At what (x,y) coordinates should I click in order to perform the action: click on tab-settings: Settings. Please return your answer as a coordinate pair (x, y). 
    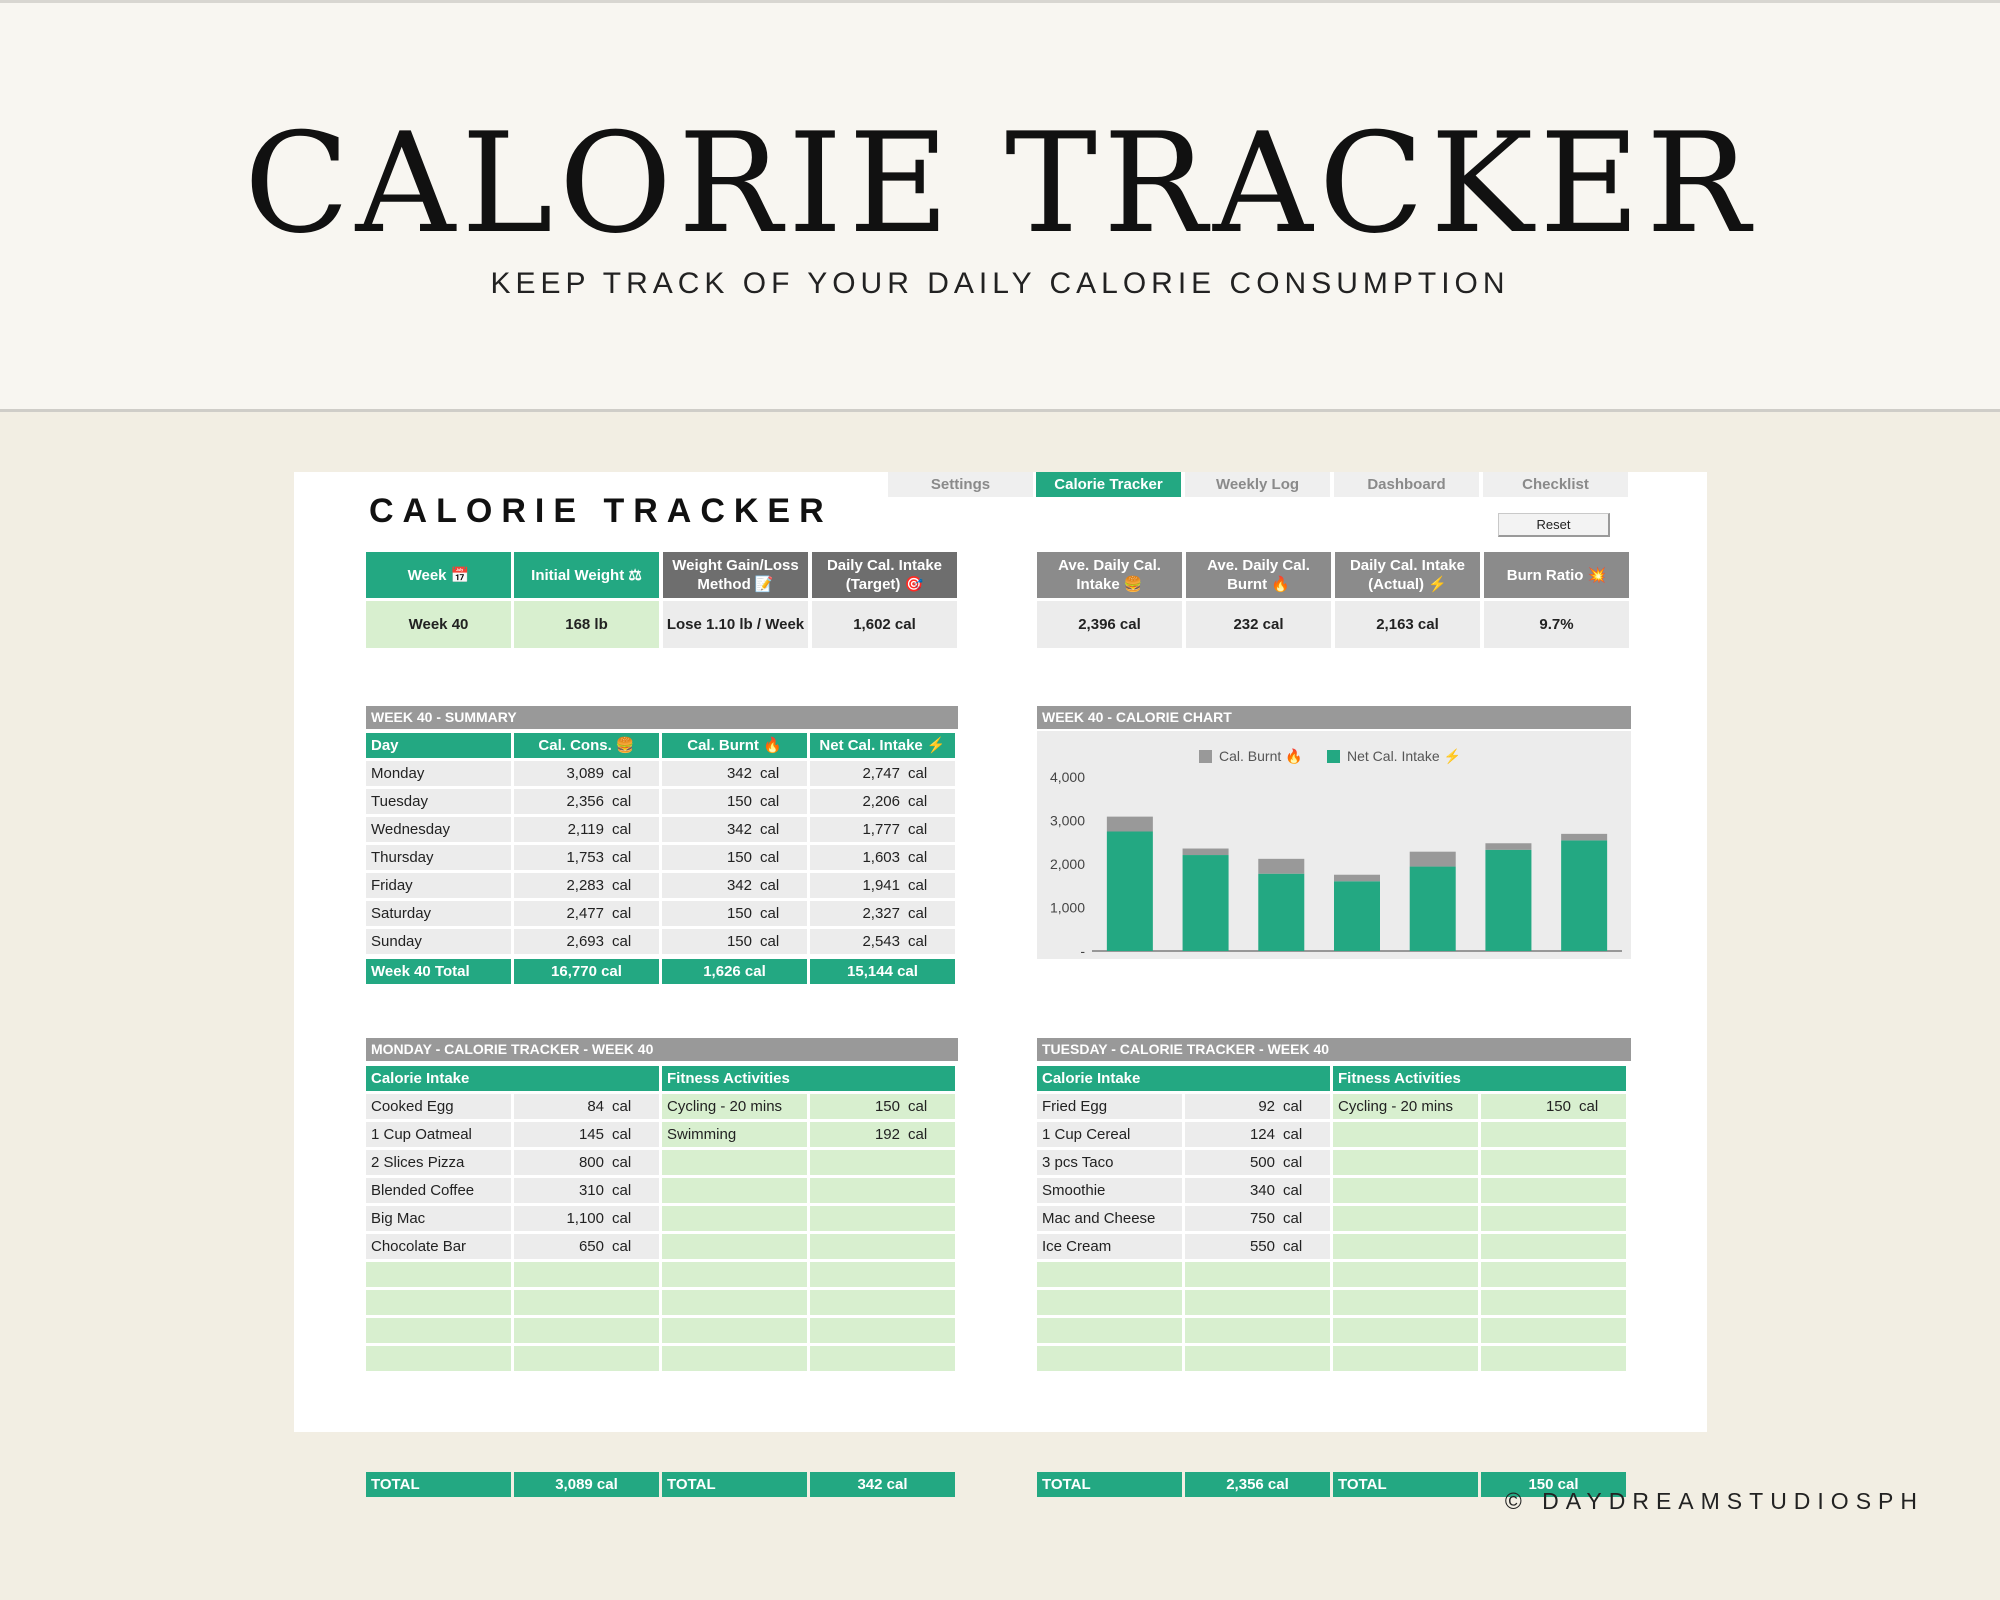
    Looking at the image, I should click on (960, 484).